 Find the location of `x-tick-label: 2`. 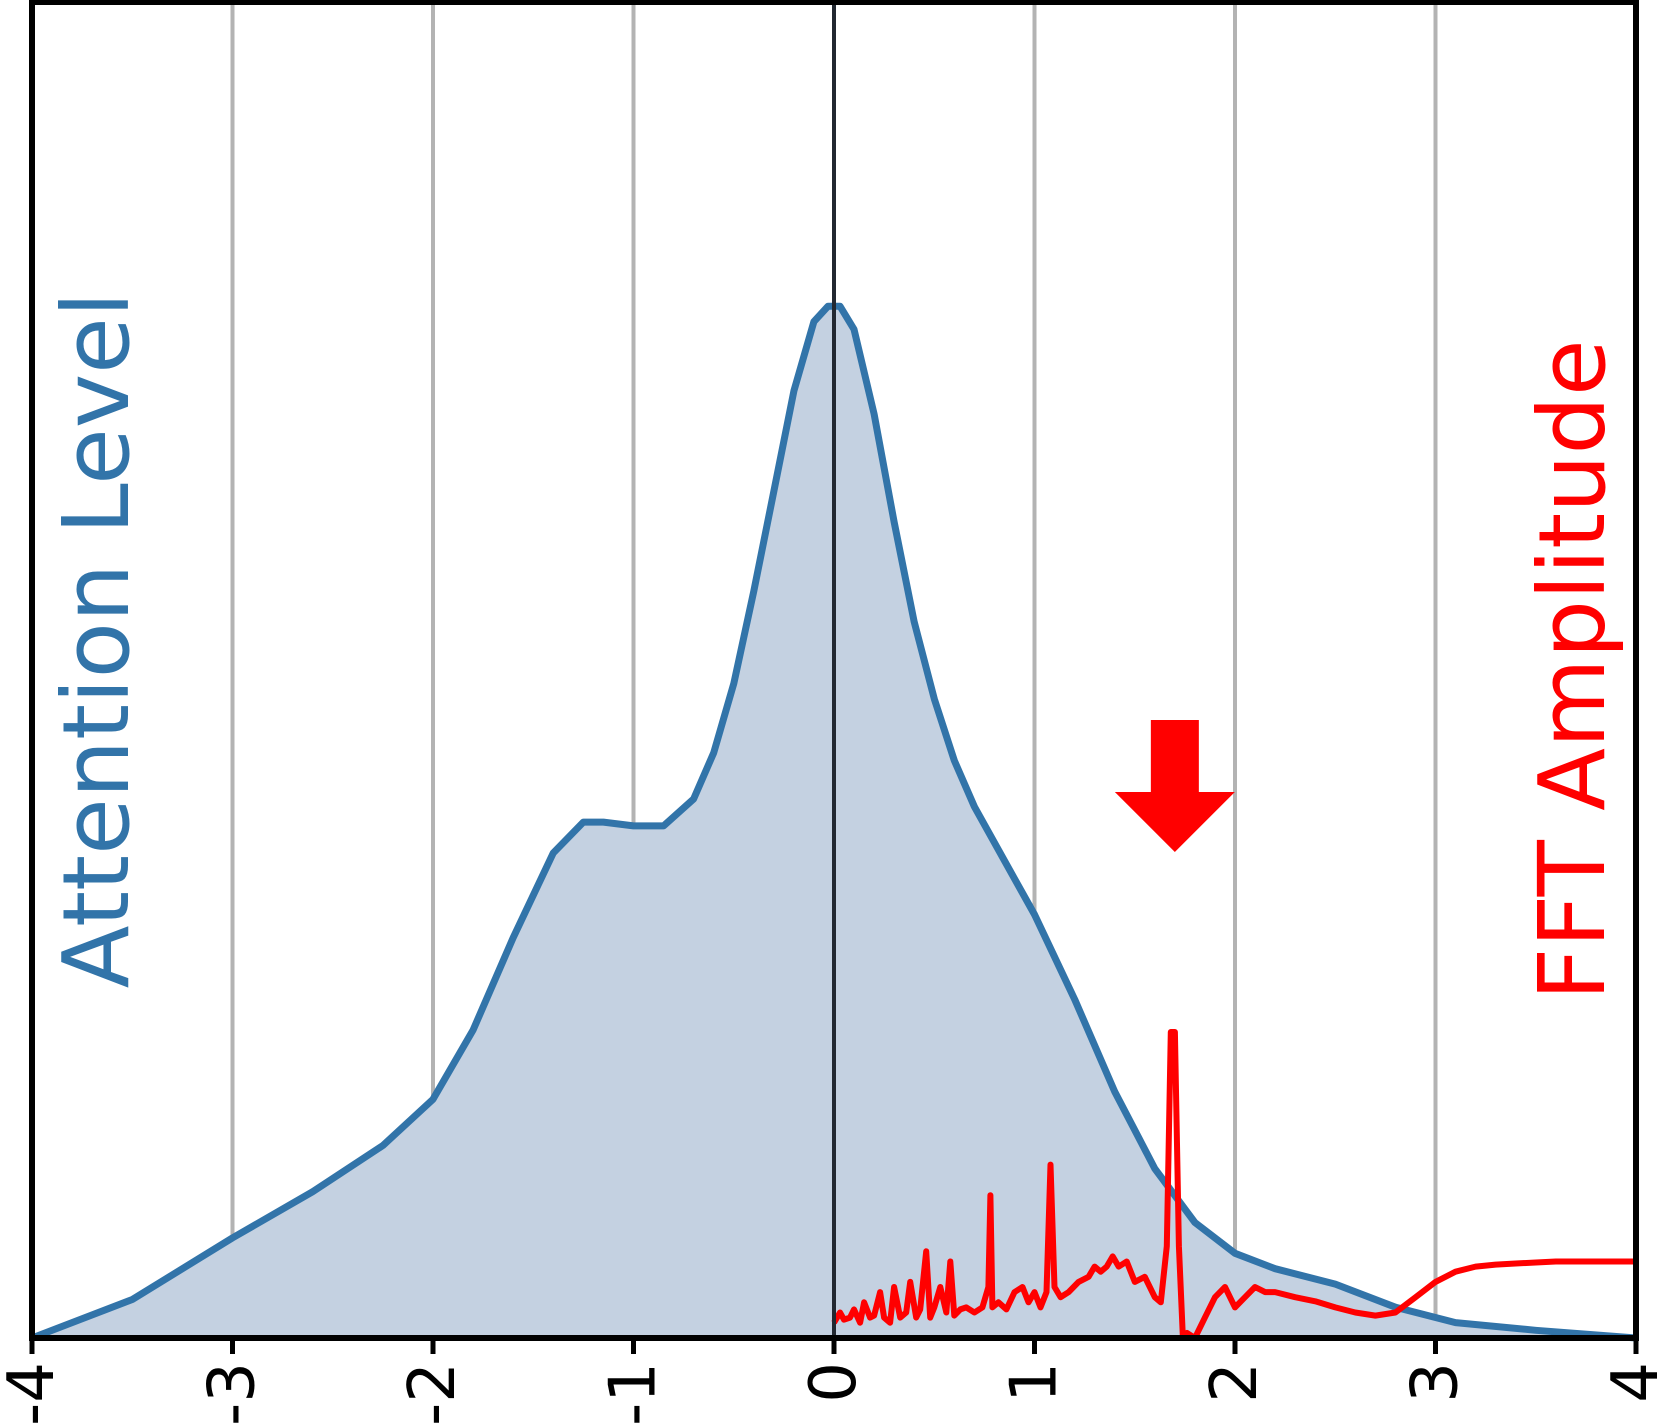

x-tick-label: 2 is located at coordinates (1235, 1382).